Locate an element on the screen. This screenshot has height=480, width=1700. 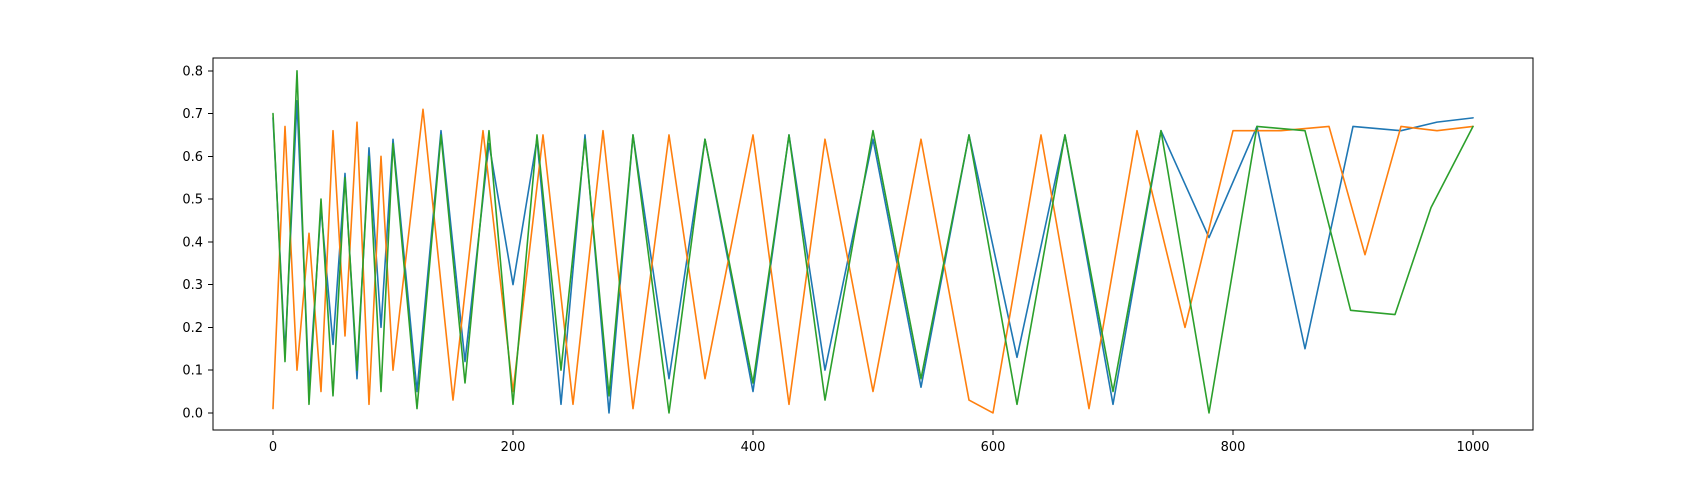
y-tick-label: 0.3 is located at coordinates (192, 285).